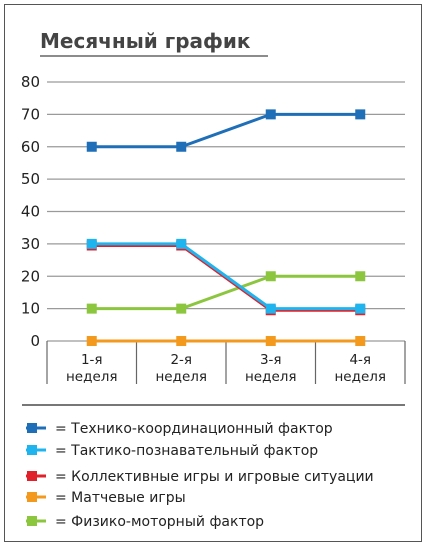 The image size is (432, 550). I want to click on y-tick-label: 40, so click(30, 212).